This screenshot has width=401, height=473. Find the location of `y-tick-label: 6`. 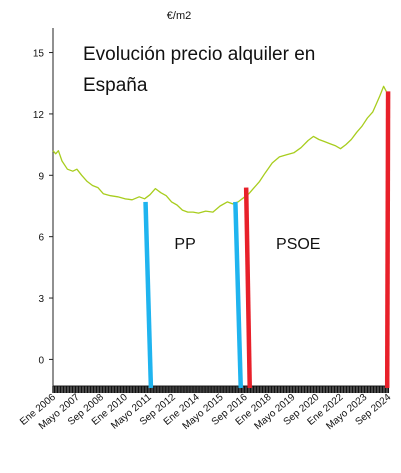

y-tick-label: 6 is located at coordinates (41, 238).